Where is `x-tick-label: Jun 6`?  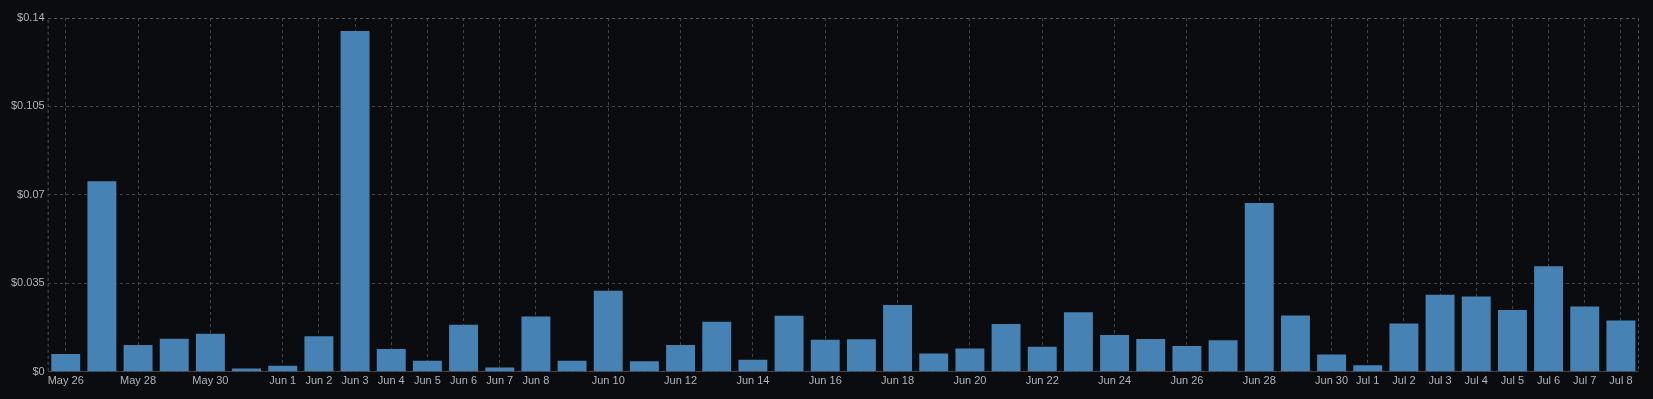
x-tick-label: Jun 6 is located at coordinates (464, 380).